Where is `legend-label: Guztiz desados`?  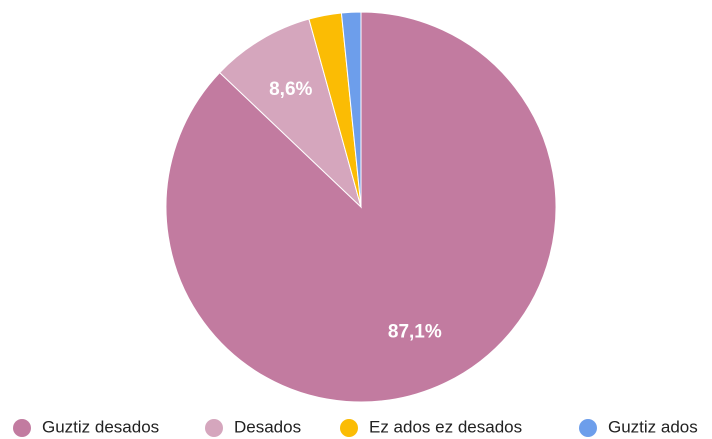
legend-label: Guztiz desados is located at coordinates (100, 426).